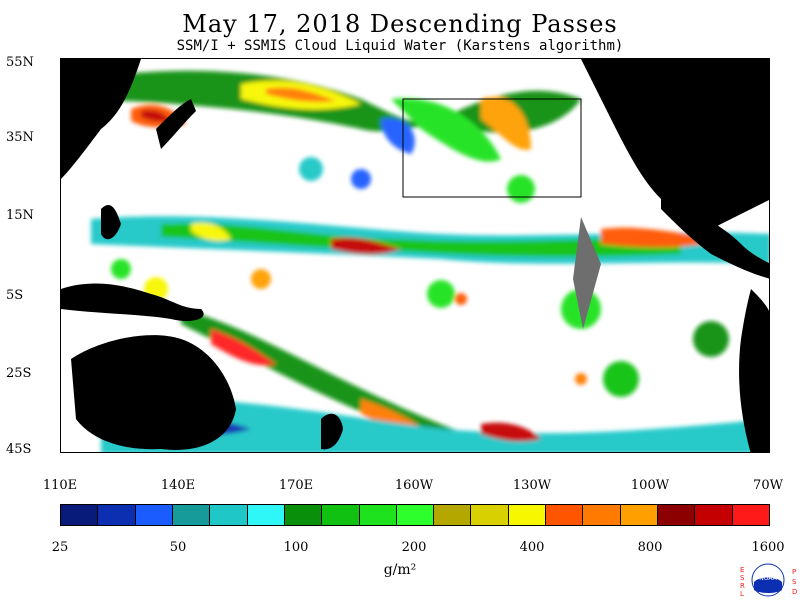 This screenshot has height=604, width=800. I want to click on lon-label-170e: 170E, so click(296, 485).